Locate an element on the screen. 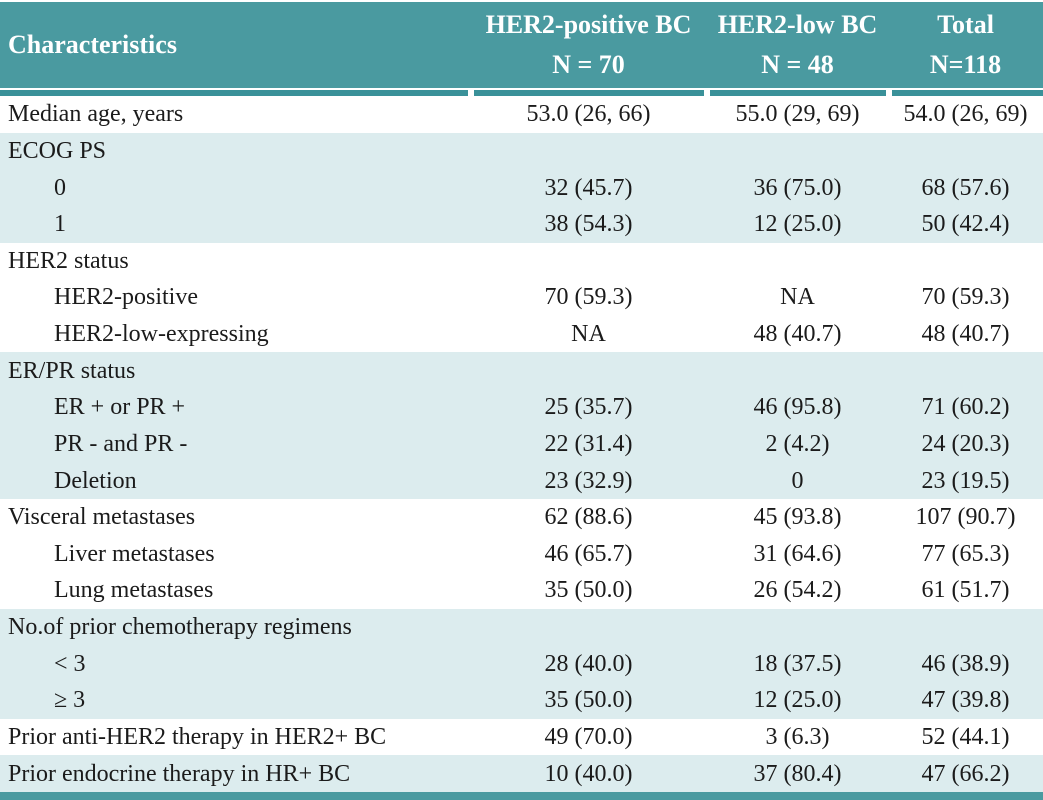 The width and height of the screenshot is (1043, 800). row-label: Visceral metastases is located at coordinates (102, 517).